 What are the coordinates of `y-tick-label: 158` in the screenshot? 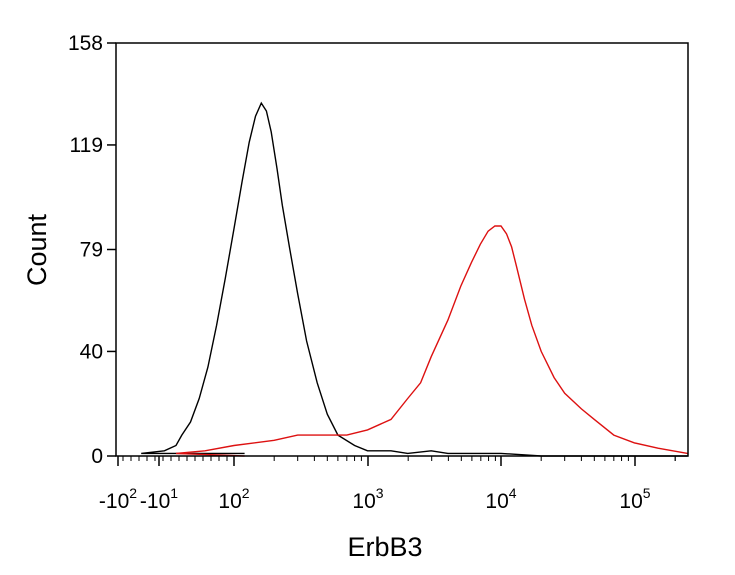 It's located at (85, 43).